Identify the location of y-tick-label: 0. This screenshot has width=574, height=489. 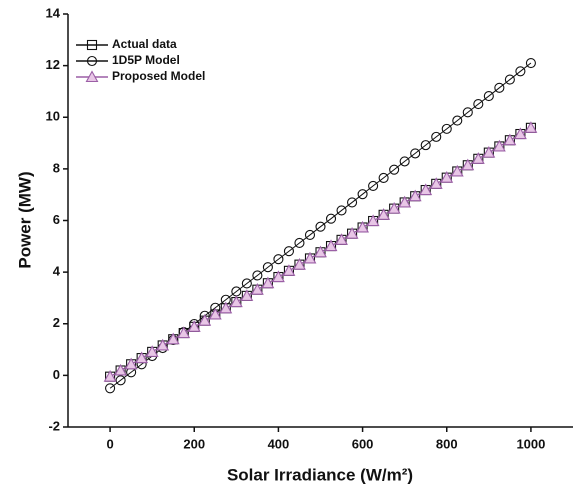
(56, 374).